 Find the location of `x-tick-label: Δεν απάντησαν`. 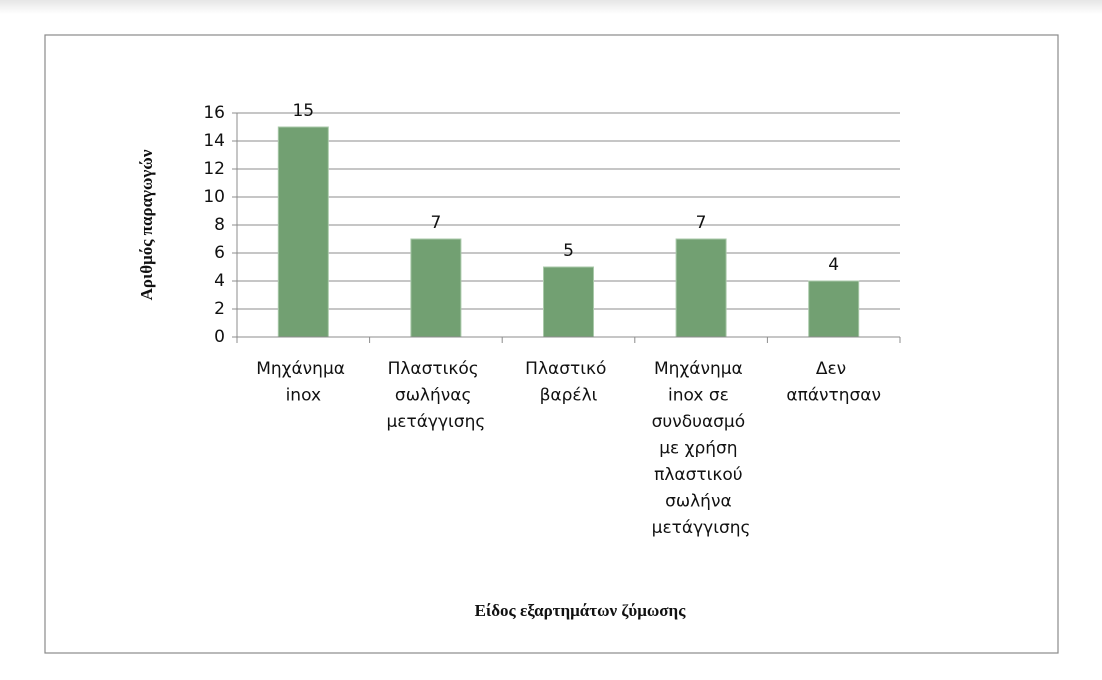

x-tick-label: Δεν απάντησαν is located at coordinates (833, 382).